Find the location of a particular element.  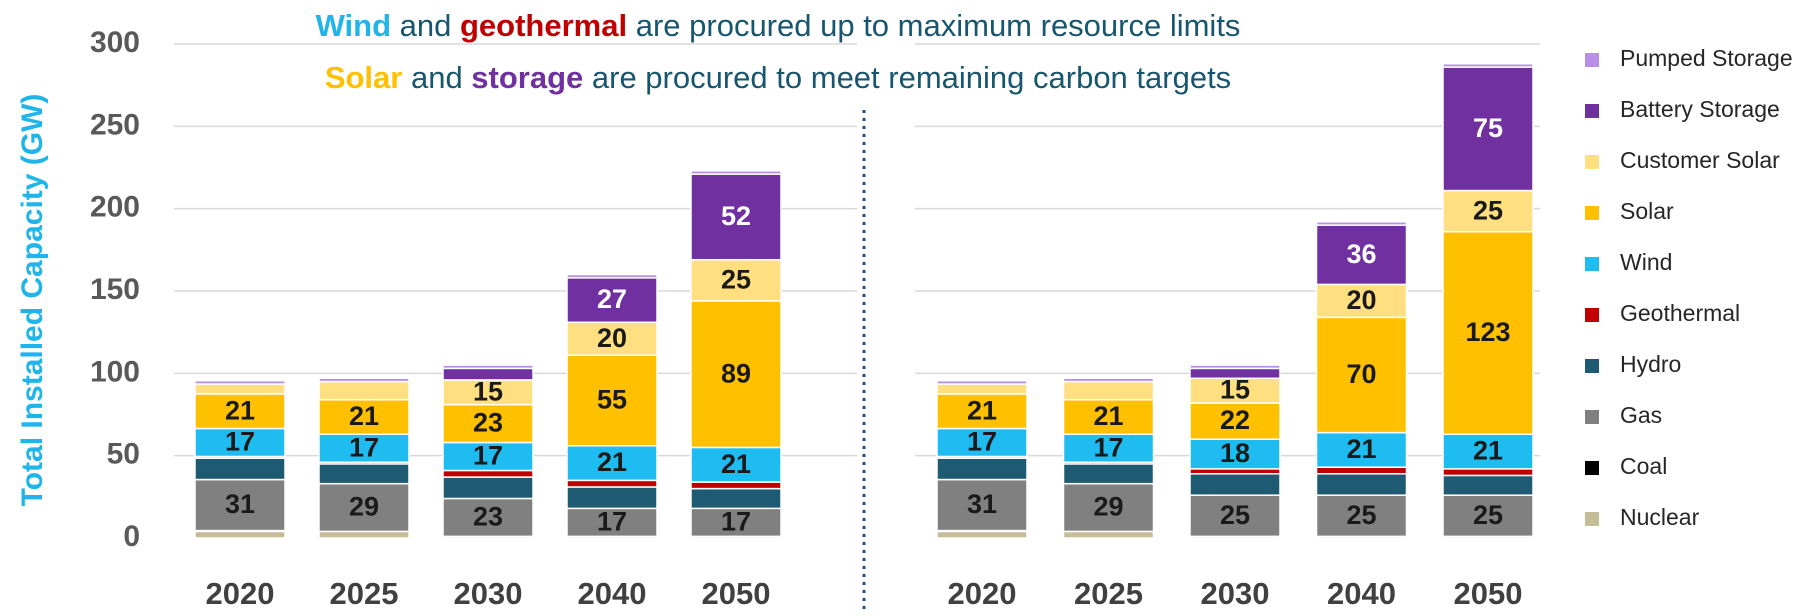

data-label: 89 is located at coordinates (736, 373).